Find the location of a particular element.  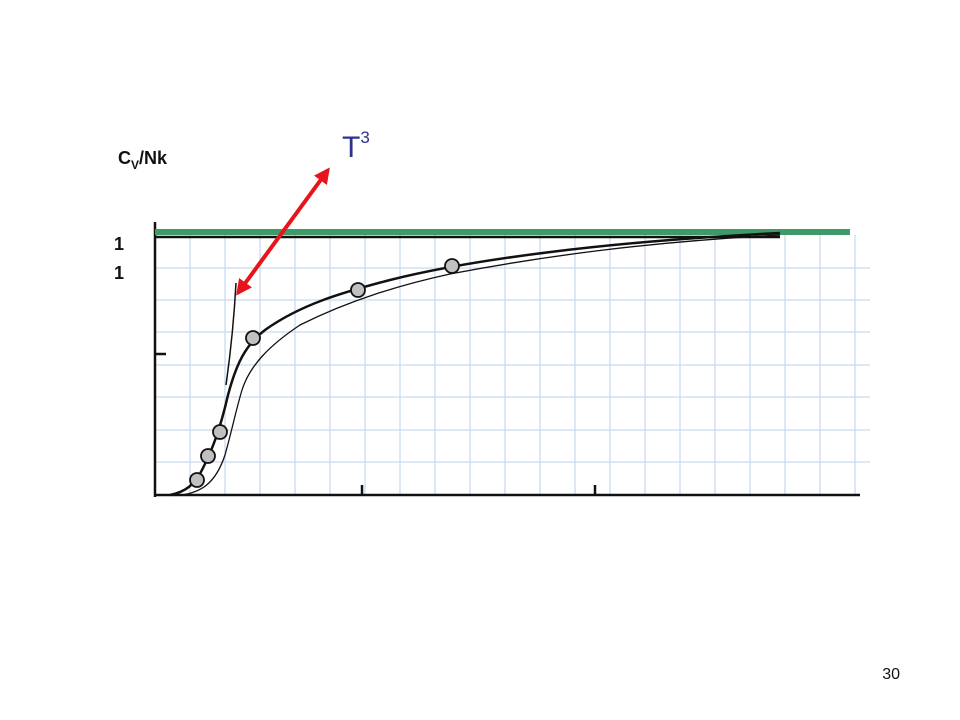

label-subscript: V is located at coordinates (135, 165).